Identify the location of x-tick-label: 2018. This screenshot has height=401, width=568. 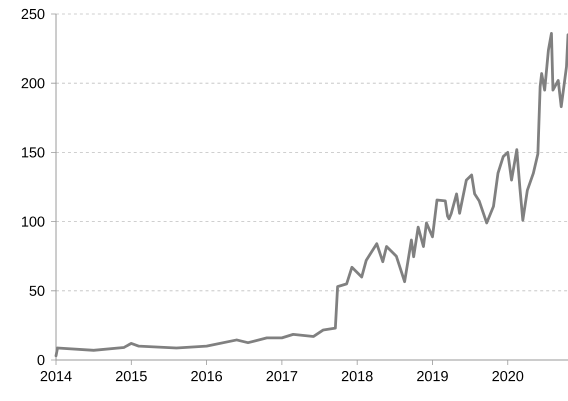
(357, 376).